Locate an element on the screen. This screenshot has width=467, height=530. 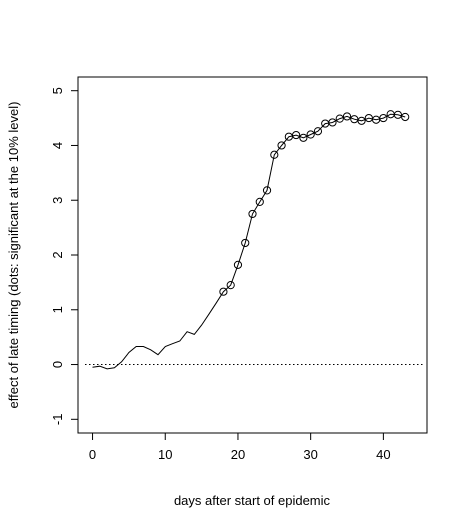
y-tick-label: 3 is located at coordinates (57, 200).